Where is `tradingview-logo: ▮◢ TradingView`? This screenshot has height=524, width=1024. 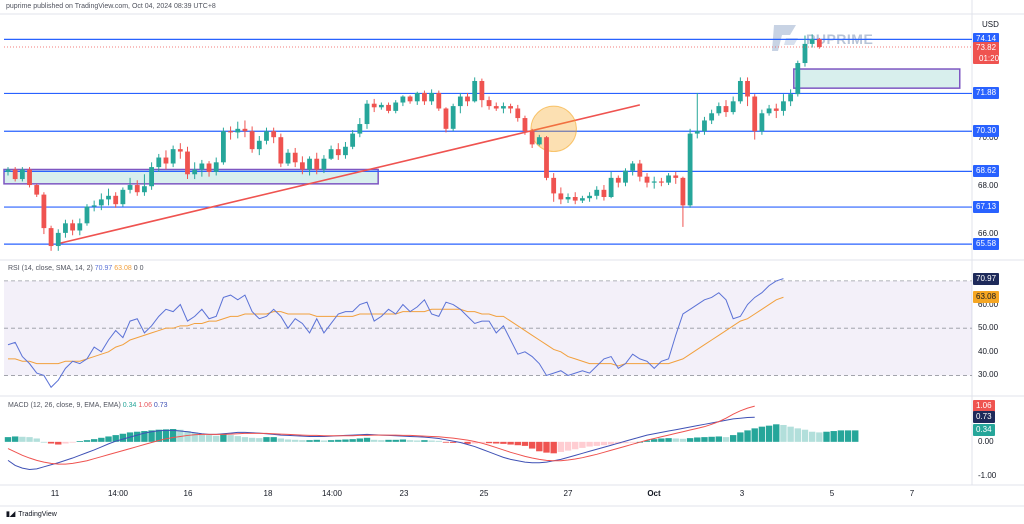
tradingview-logo: ▮◢ TradingView is located at coordinates (31, 514).